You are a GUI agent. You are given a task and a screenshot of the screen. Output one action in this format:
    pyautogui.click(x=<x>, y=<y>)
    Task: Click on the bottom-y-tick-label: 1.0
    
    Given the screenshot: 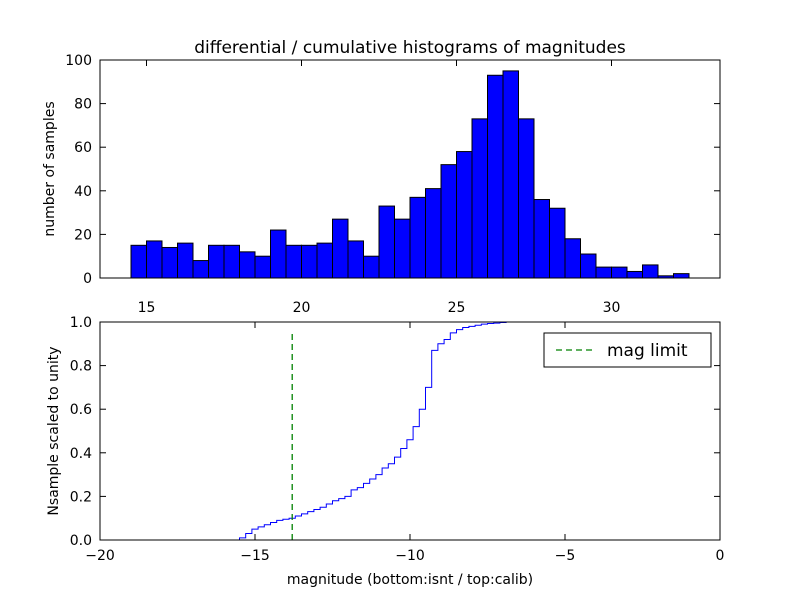 What is the action you would take?
    pyautogui.click(x=81, y=323)
    